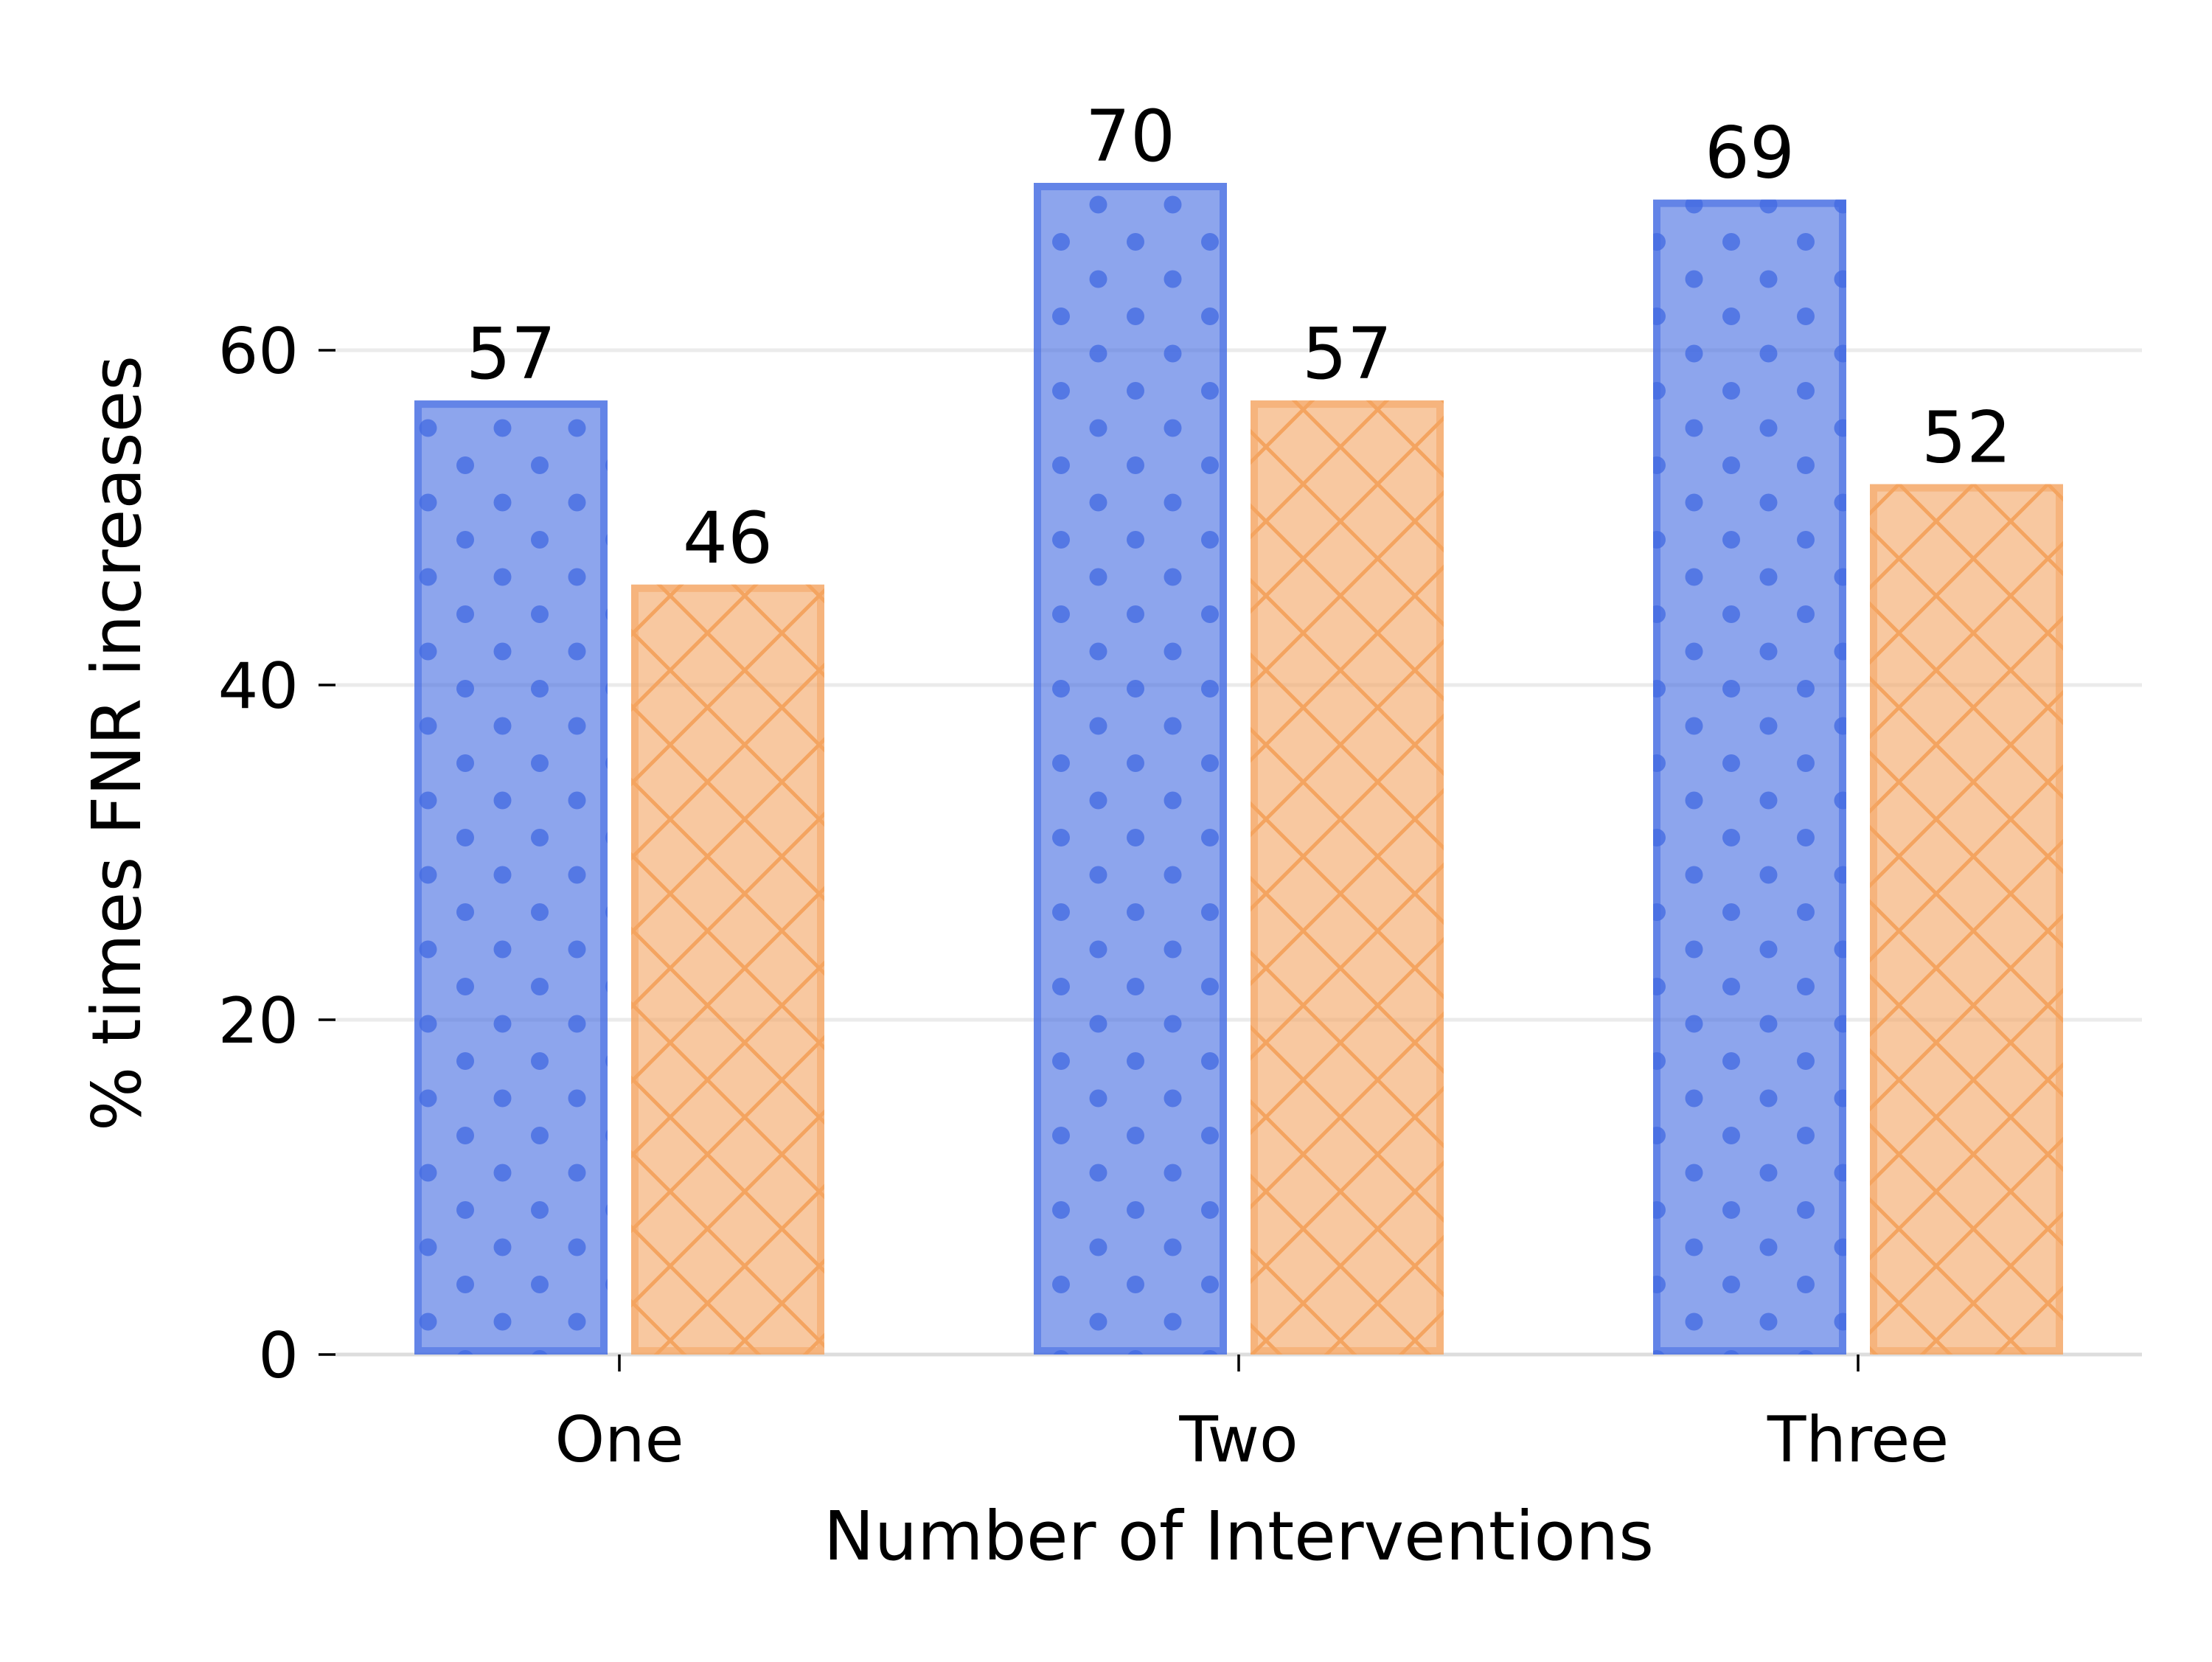 The height and width of the screenshot is (1662, 2212). Describe the element at coordinates (1239, 1536) in the screenshot. I see `x-axis-label: Number of Interventions` at that location.